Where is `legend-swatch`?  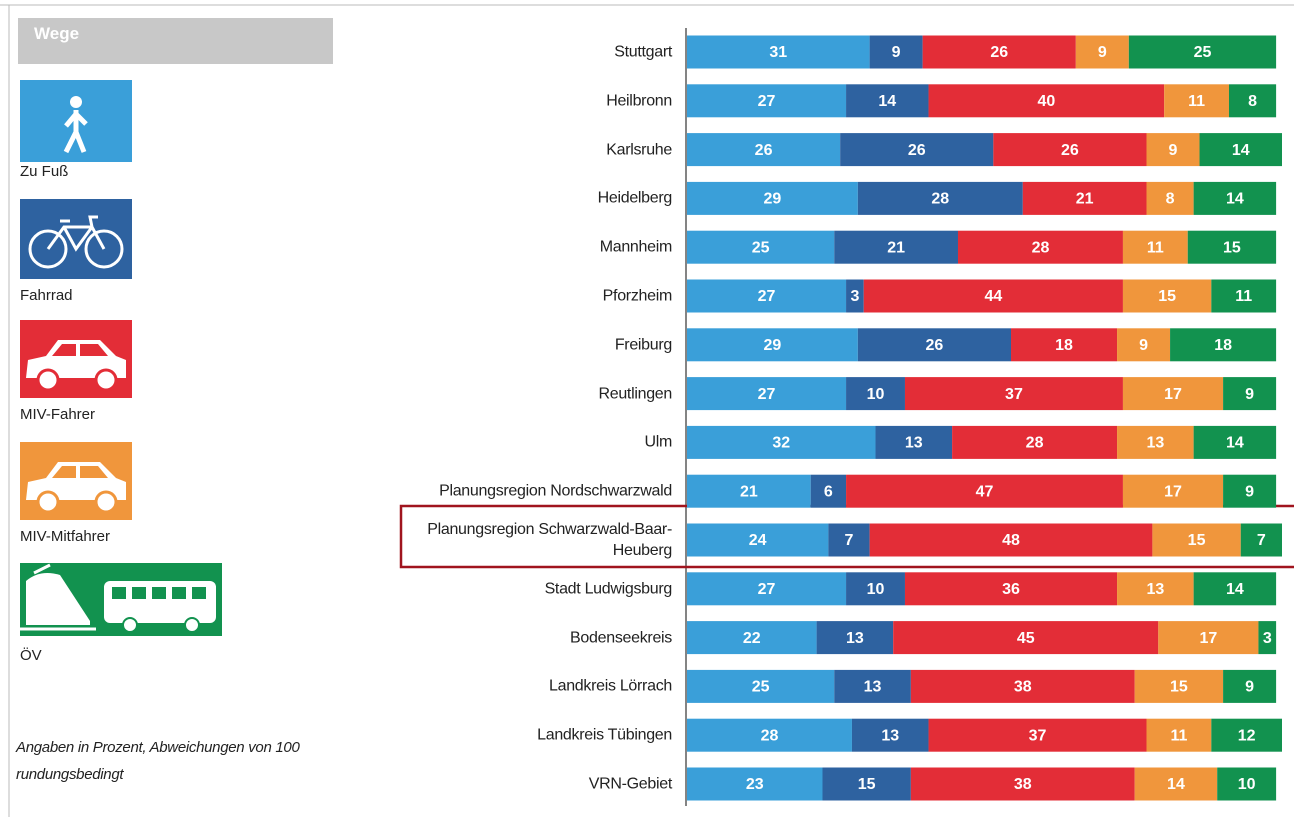 legend-swatch is located at coordinates (76, 239).